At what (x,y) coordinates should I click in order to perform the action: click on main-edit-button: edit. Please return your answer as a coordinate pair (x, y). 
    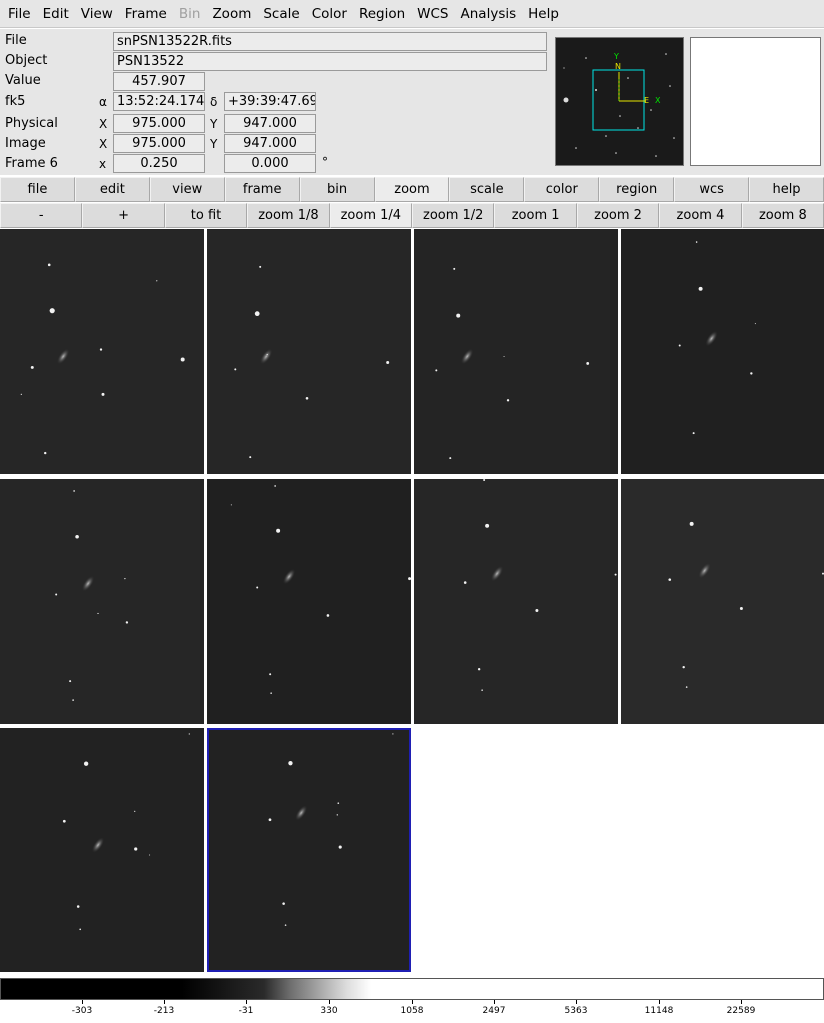
    Looking at the image, I should click on (112, 189).